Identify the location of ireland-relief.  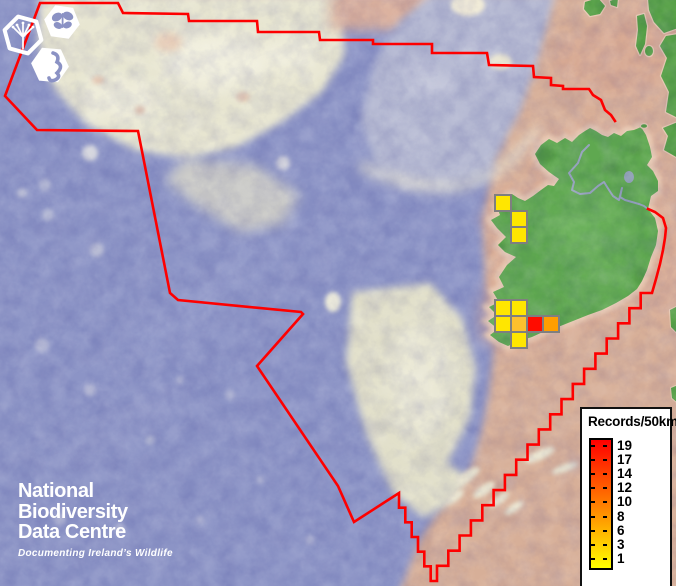
(573, 239).